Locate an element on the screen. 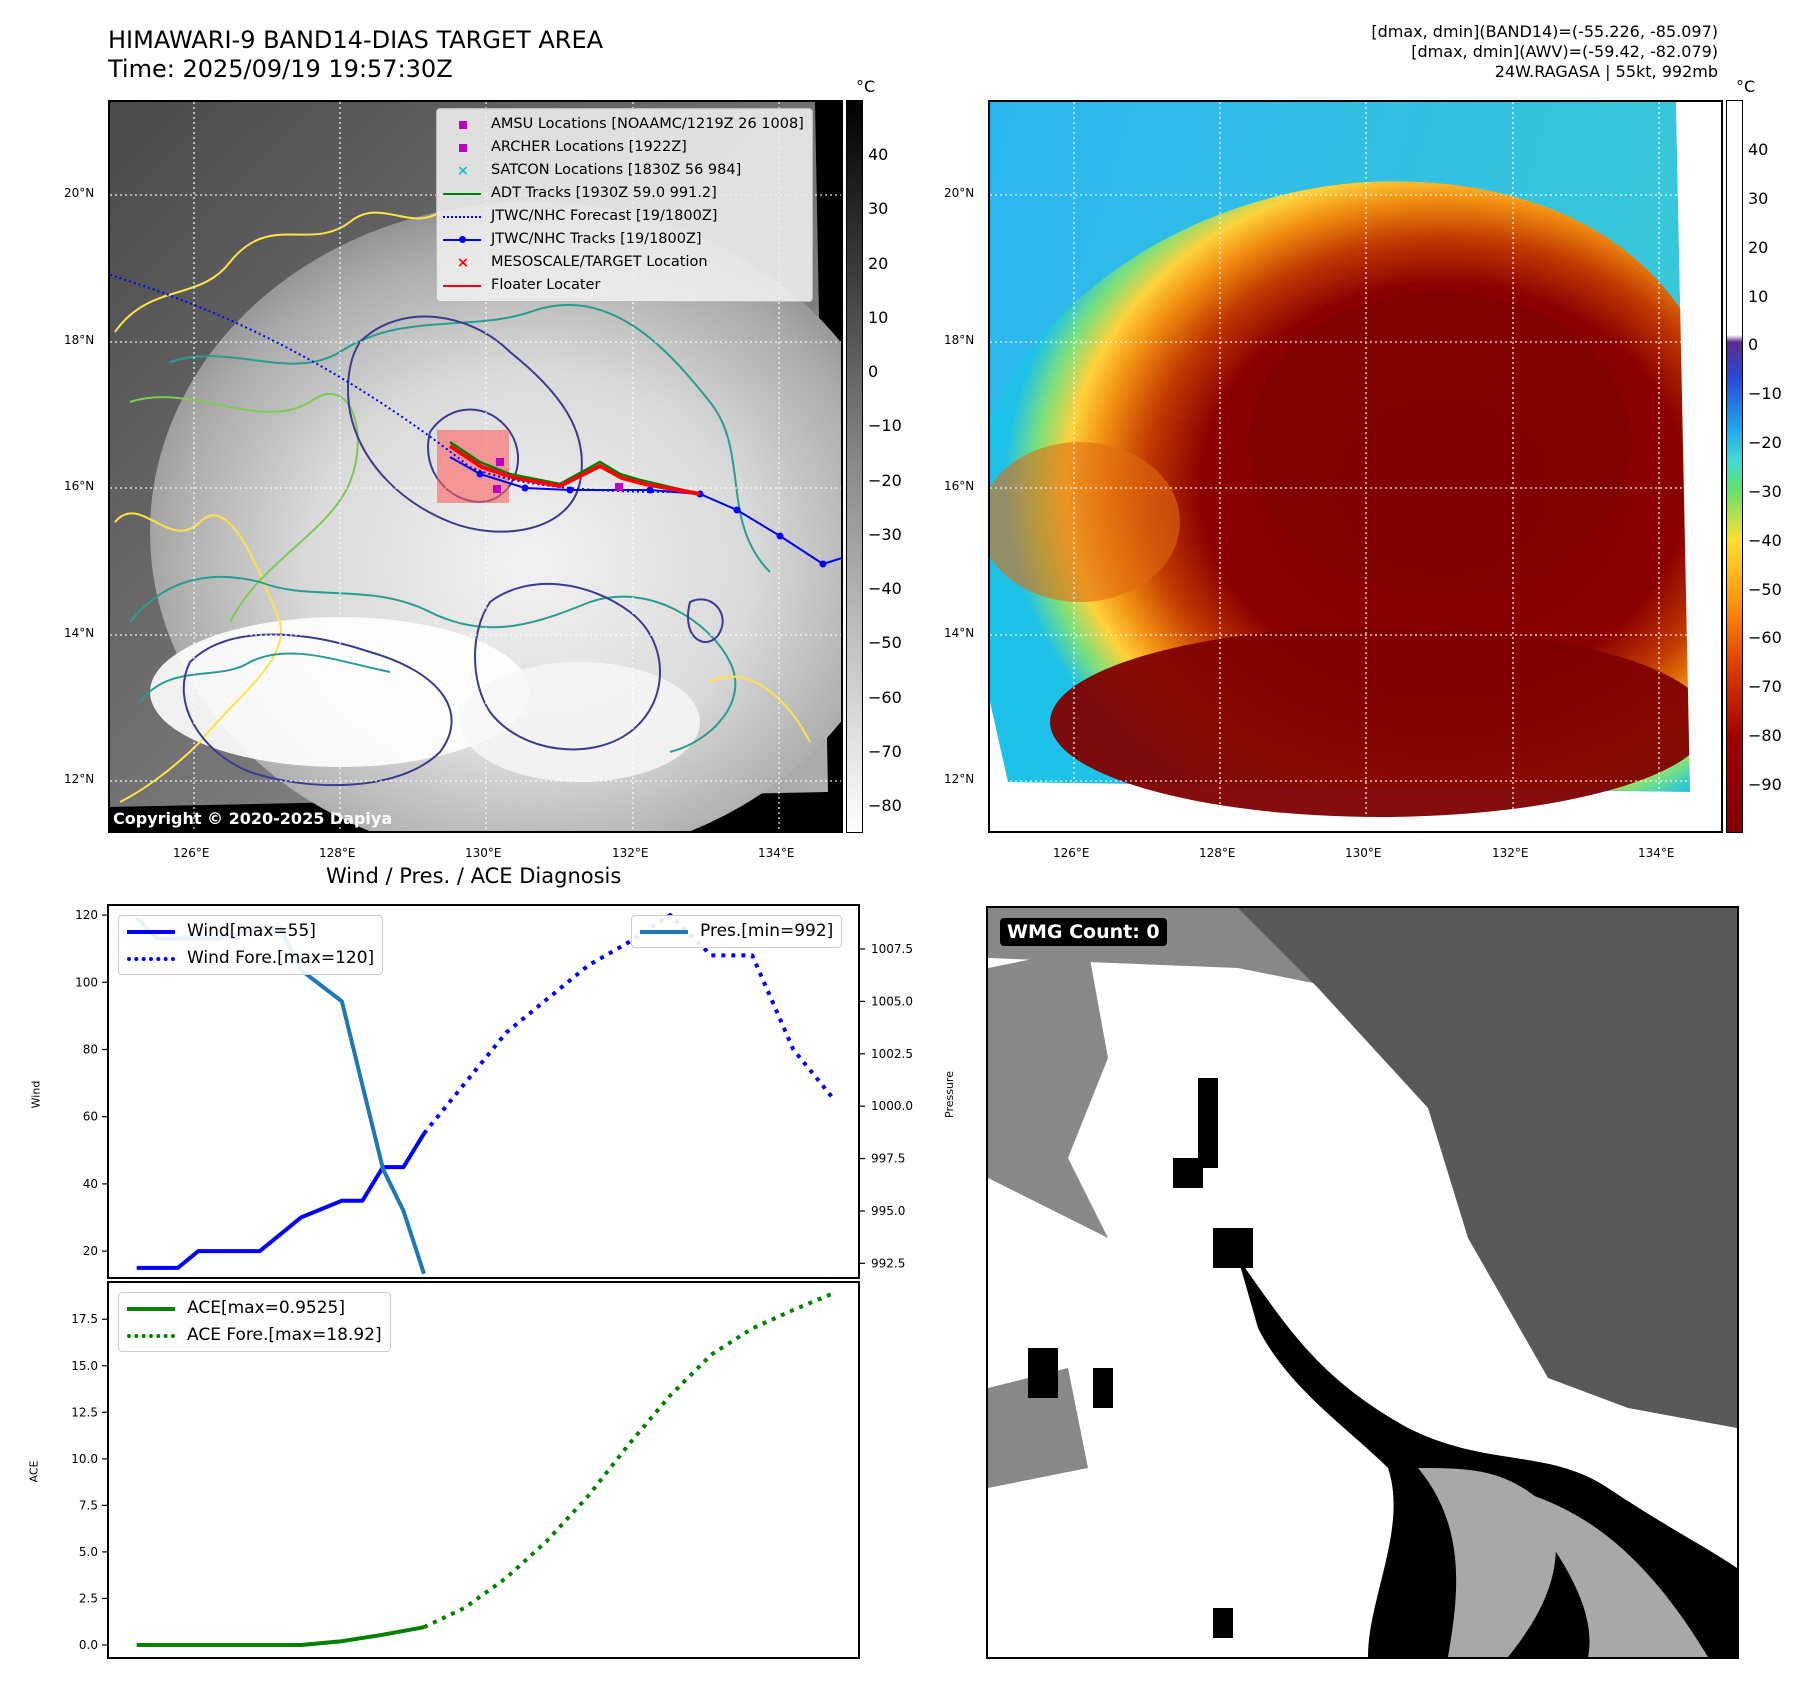 The height and width of the screenshot is (1690, 1801). legend-pres: Pres.[min=992] is located at coordinates (736, 931).